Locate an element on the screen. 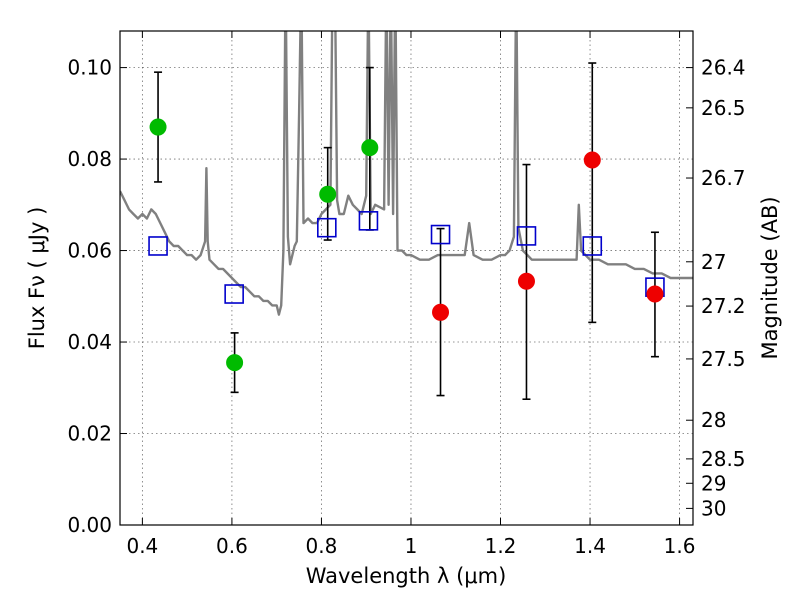 This screenshot has height=600, width=800. mag-tick-label: 27.2 is located at coordinates (723, 306).